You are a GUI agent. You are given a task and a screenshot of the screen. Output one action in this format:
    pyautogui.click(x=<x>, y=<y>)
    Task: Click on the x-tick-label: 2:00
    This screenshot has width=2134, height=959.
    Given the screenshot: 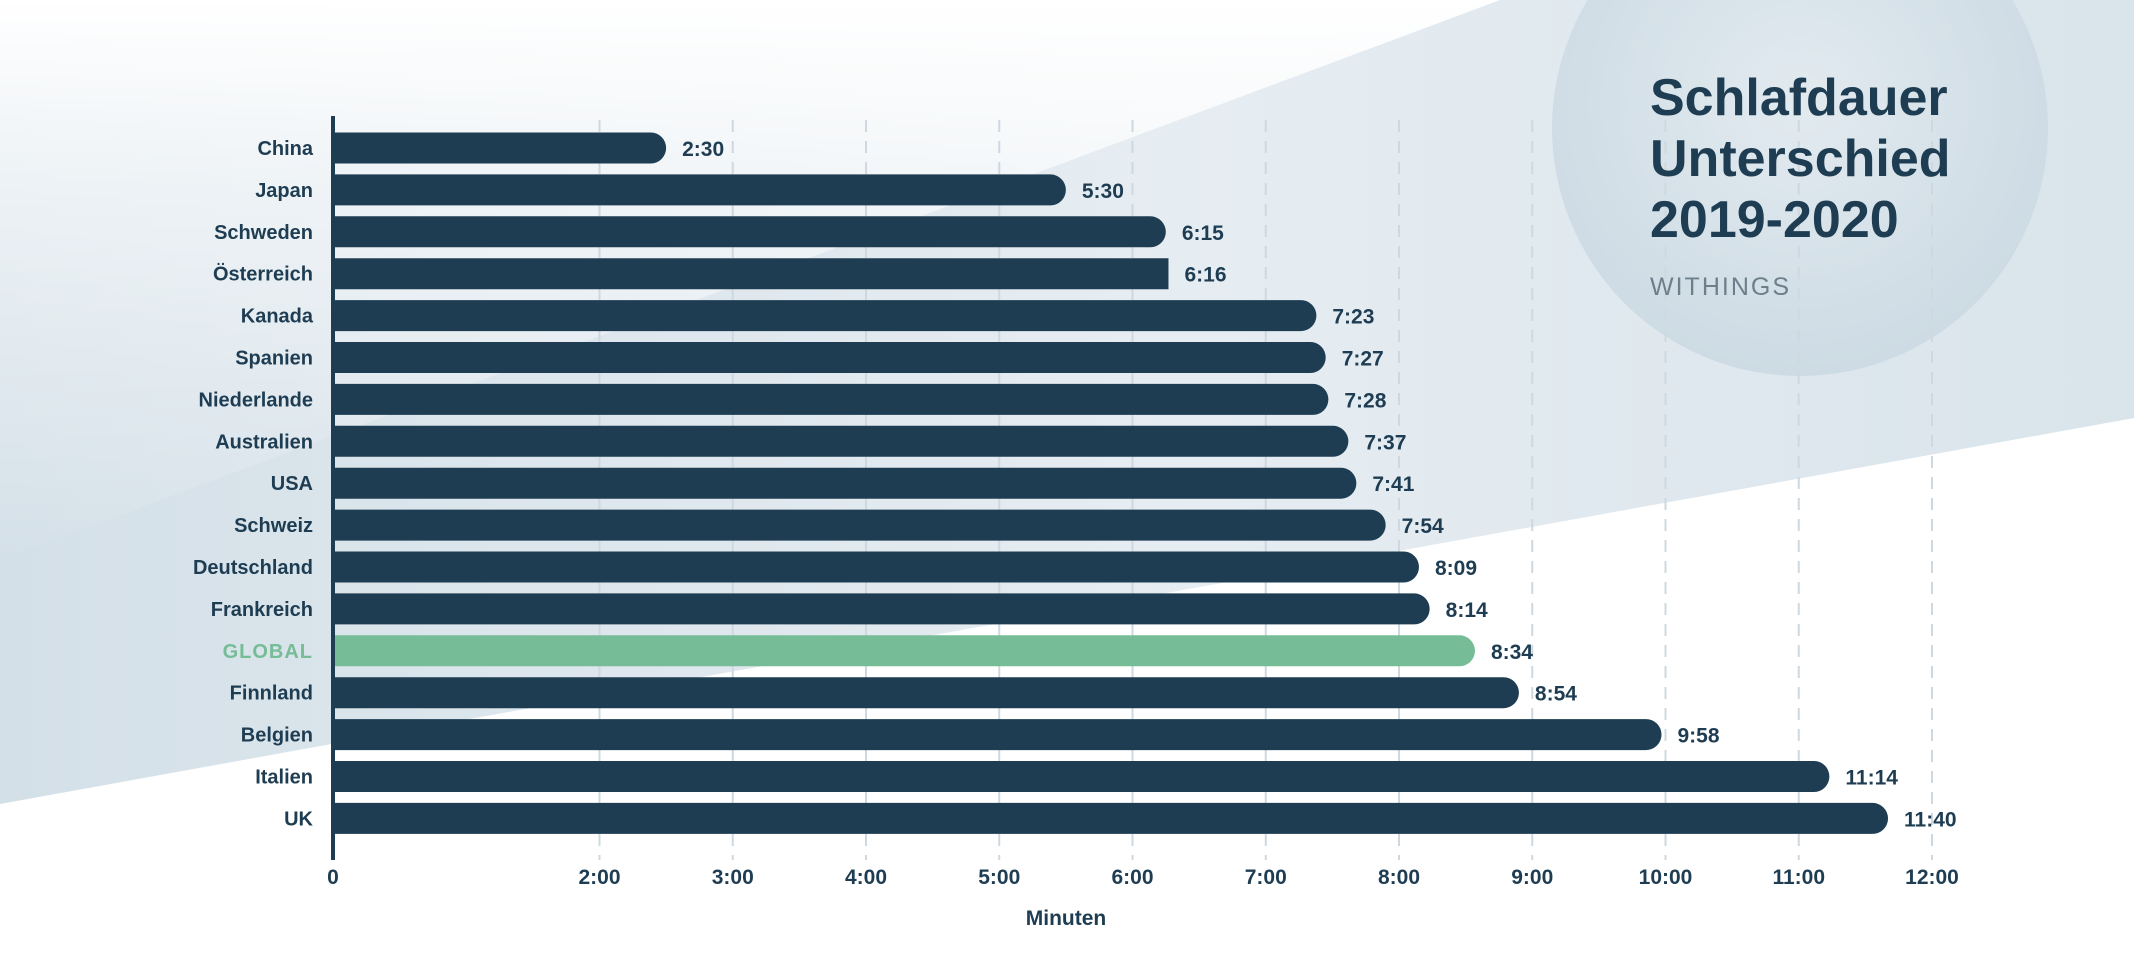 What is the action you would take?
    pyautogui.click(x=599, y=877)
    